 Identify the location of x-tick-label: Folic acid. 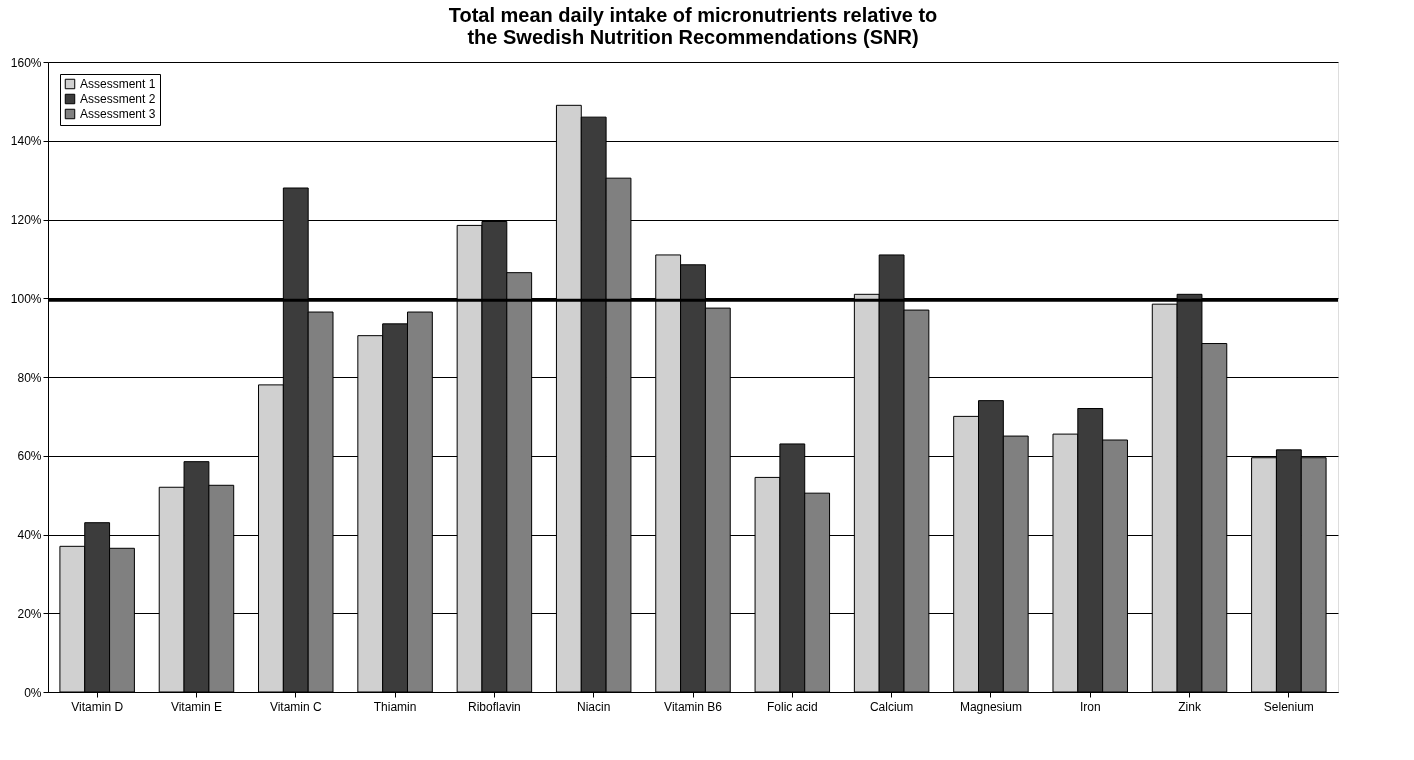
(792, 706).